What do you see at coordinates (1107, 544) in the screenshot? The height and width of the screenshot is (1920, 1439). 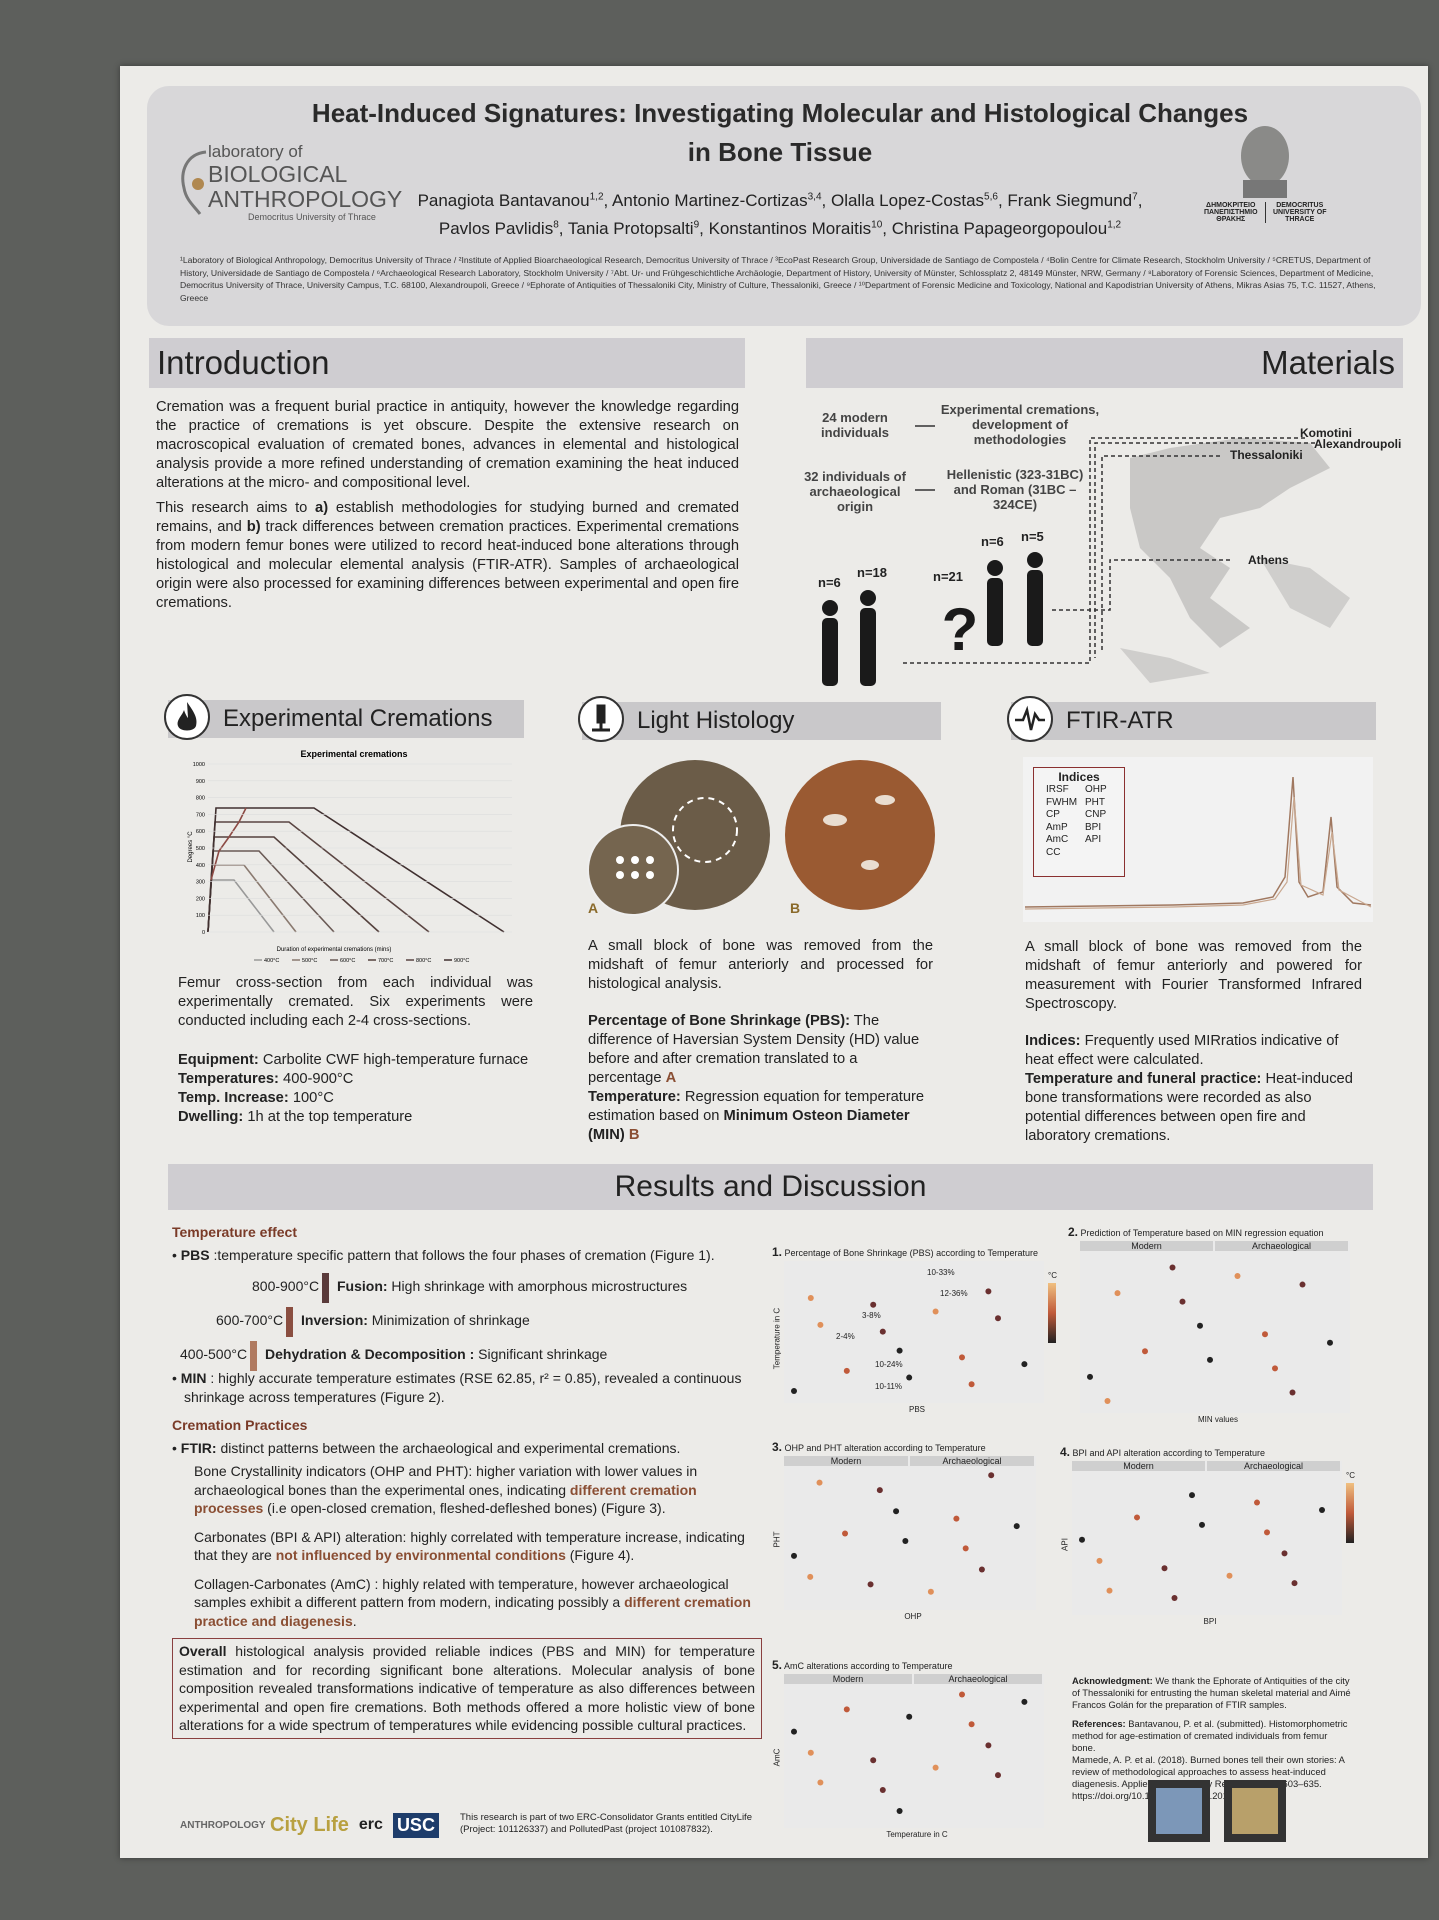 I see `arrows` at bounding box center [1107, 544].